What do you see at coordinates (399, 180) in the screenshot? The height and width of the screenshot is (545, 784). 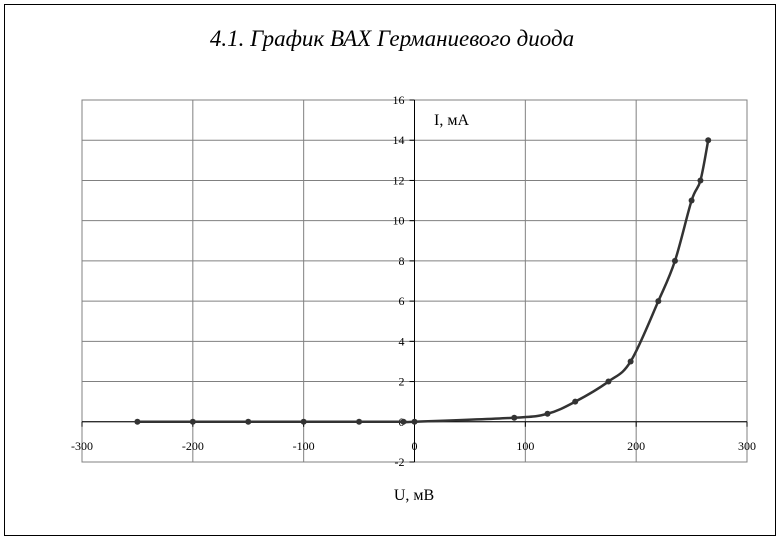 I see `y-tick-label: 12` at bounding box center [399, 180].